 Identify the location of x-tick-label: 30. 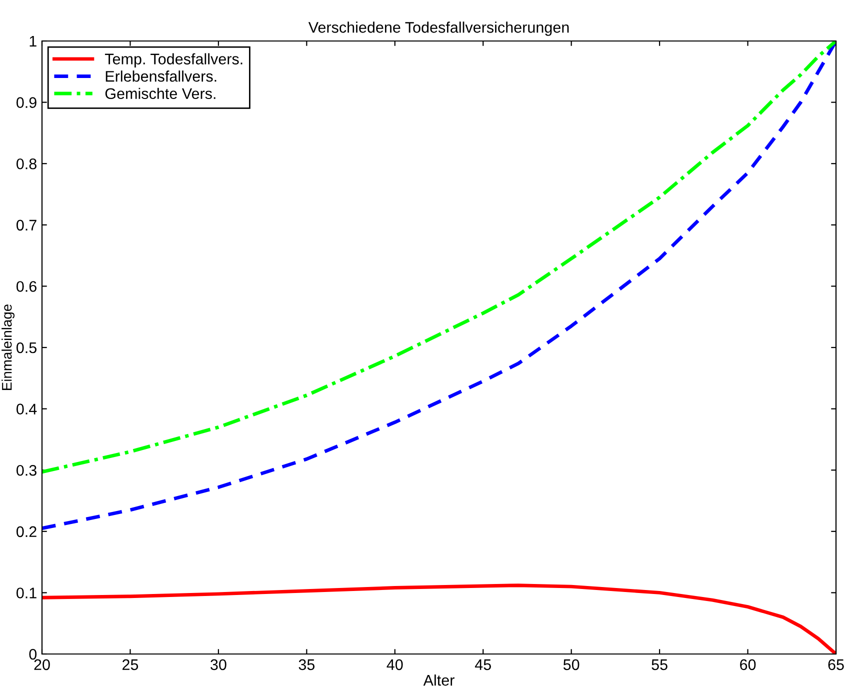
(218, 664).